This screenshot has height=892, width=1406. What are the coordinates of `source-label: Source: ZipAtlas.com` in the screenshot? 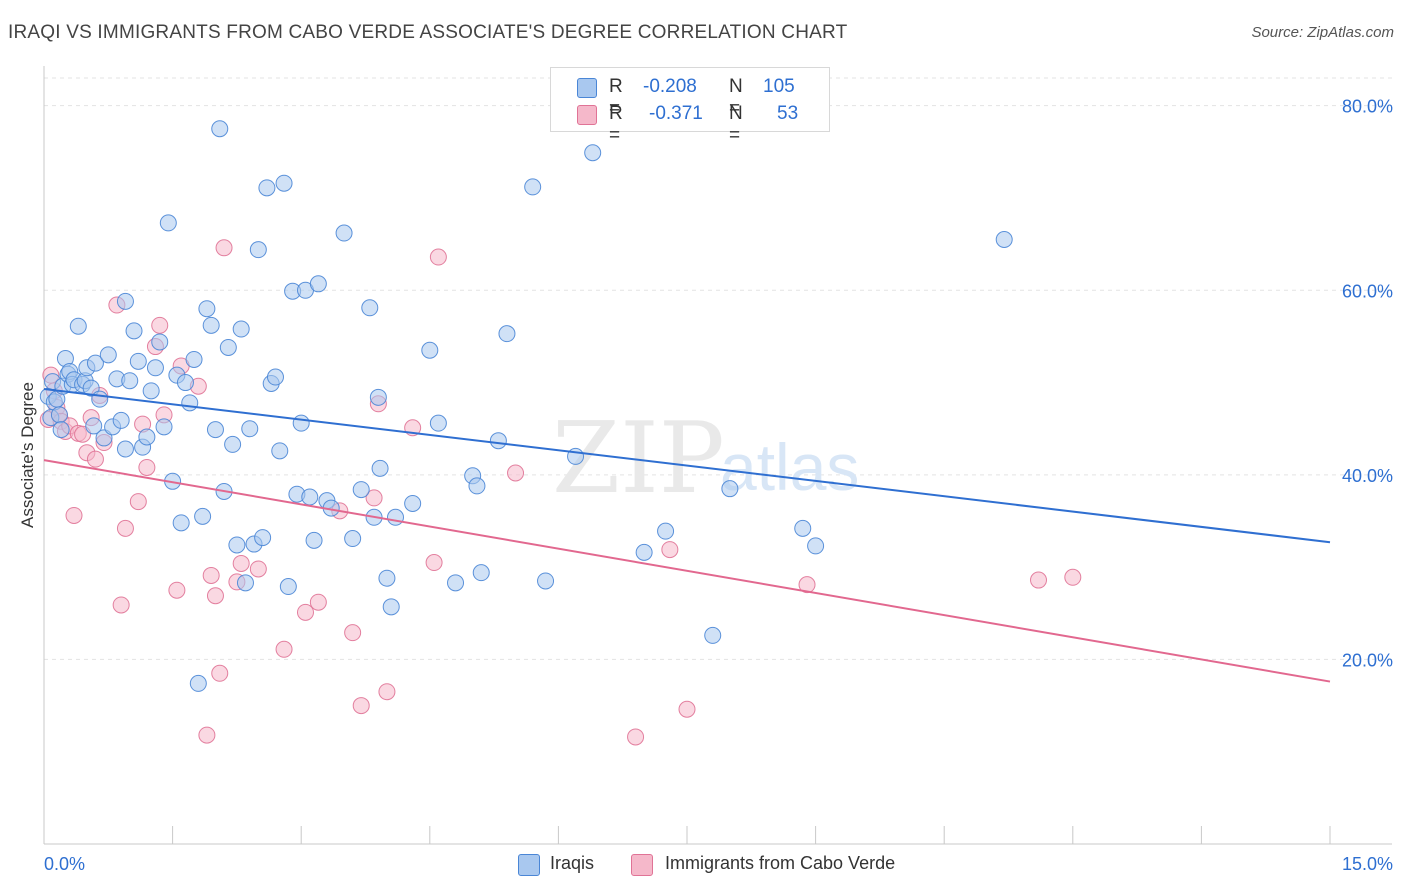 It's located at (1322, 32).